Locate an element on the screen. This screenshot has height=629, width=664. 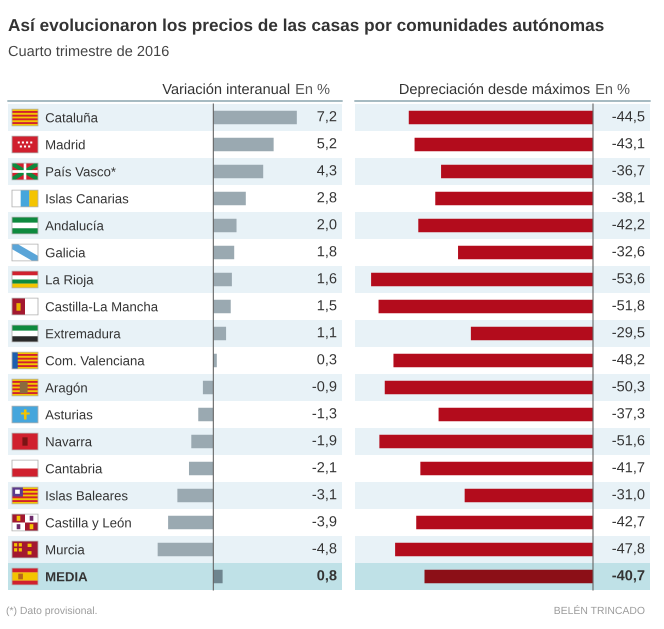
data-label: -4,8 is located at coordinates (324, 549).